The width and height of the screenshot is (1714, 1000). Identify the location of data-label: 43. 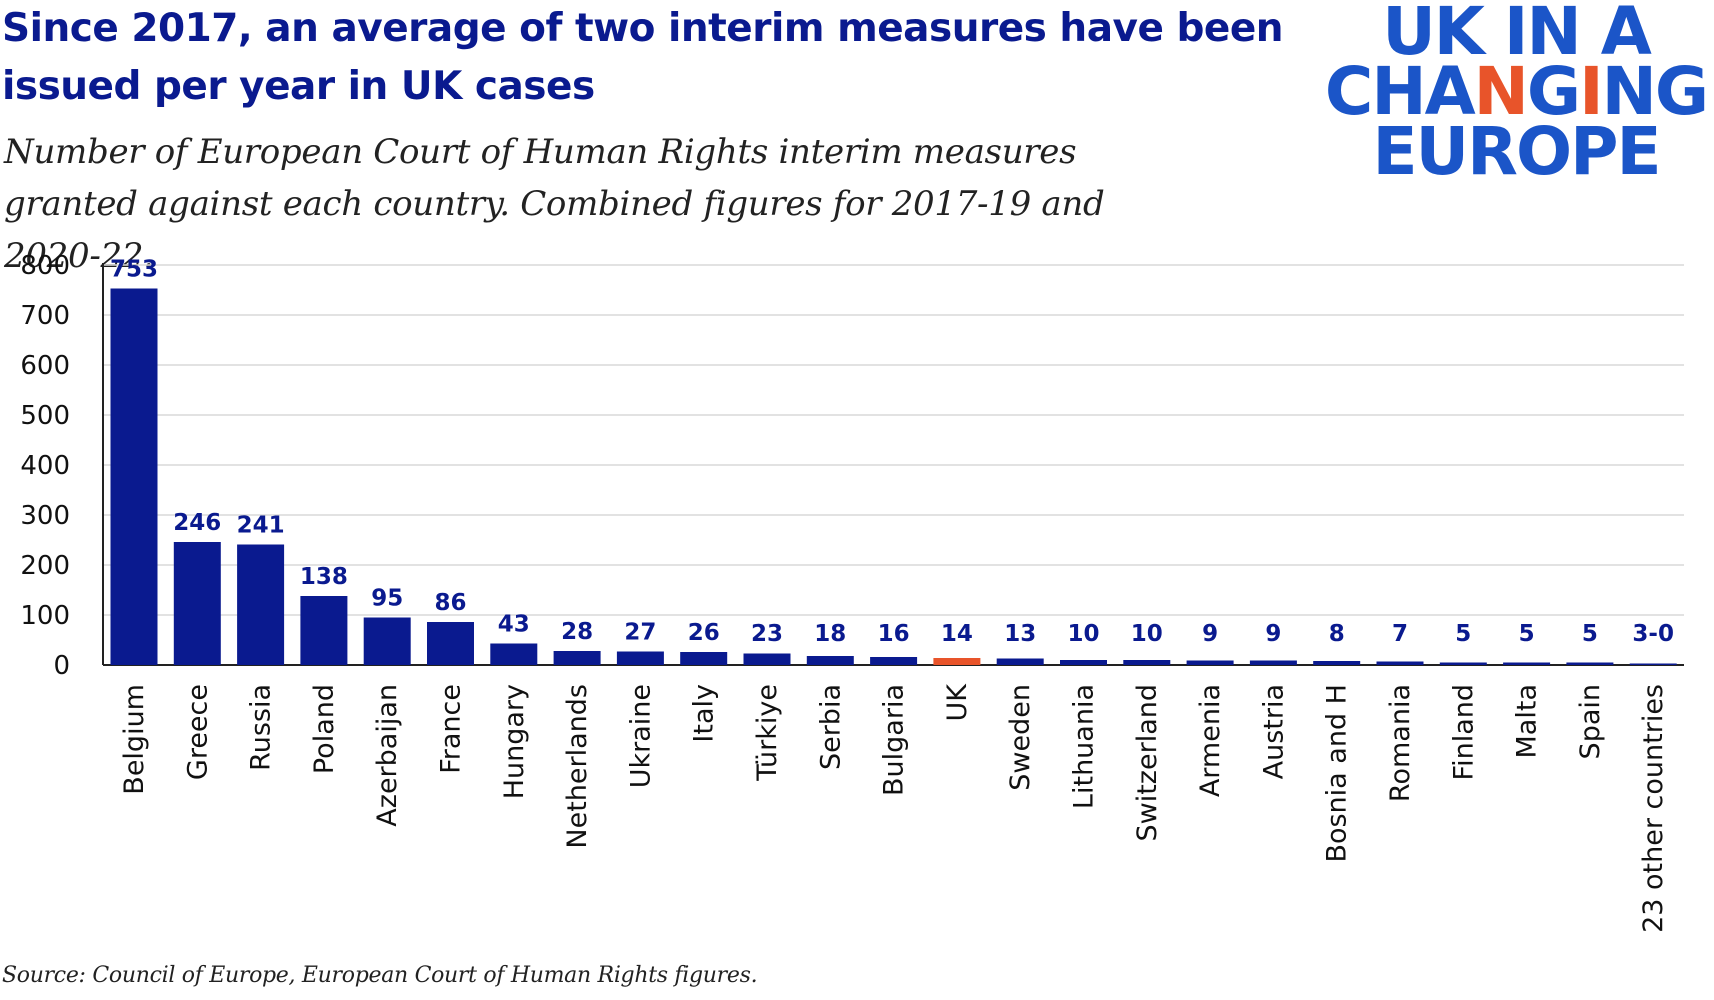
(514, 625).